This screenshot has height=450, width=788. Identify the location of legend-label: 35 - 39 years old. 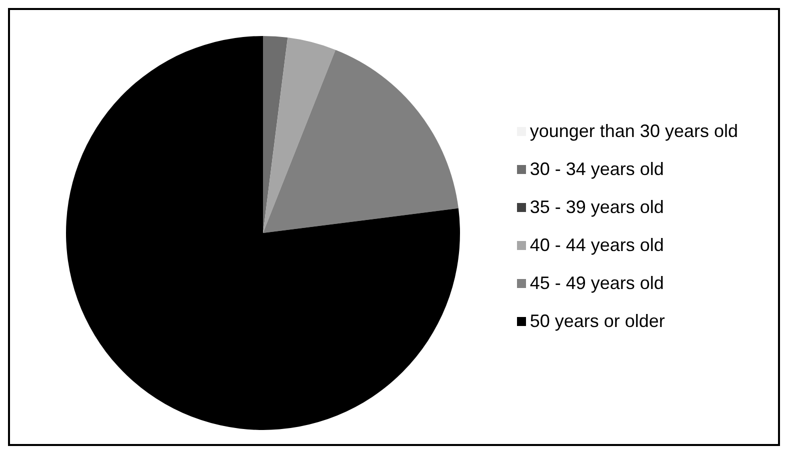
(597, 207).